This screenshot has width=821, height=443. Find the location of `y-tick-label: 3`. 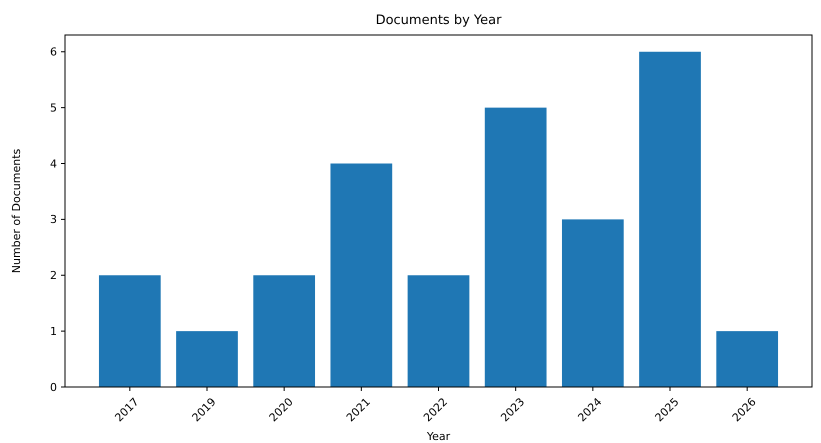

y-tick-label: 3 is located at coordinates (53, 219).